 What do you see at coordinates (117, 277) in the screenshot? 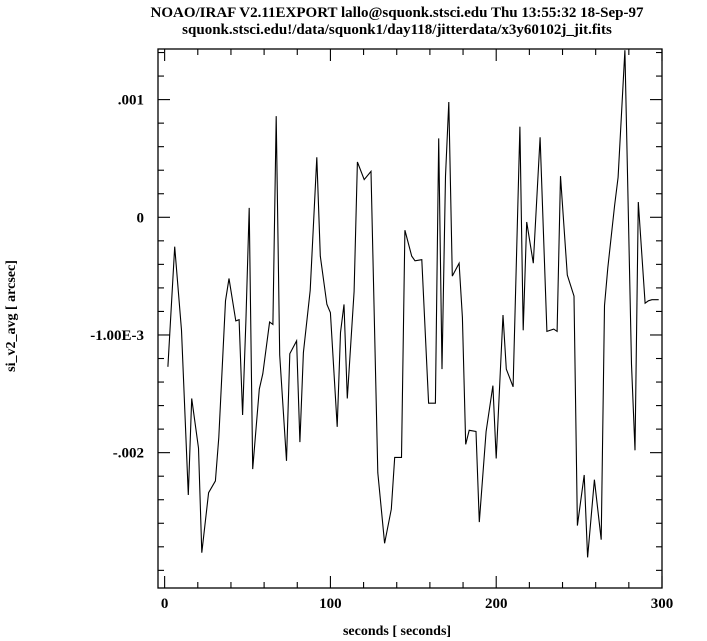
I see `y-tick-labels: .001 0 -1.00E-3 -.002` at bounding box center [117, 277].